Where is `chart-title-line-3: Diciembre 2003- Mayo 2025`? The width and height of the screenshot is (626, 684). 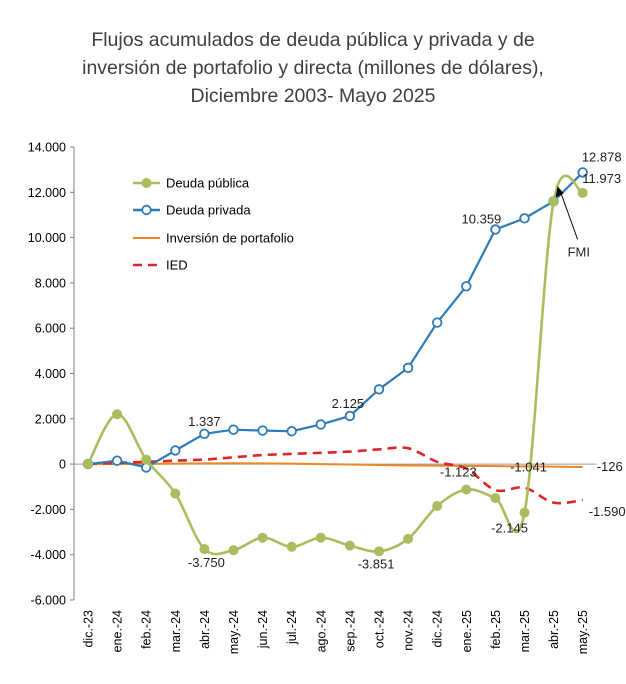
chart-title-line-3: Diciembre 2003- Mayo 2025 is located at coordinates (313, 96).